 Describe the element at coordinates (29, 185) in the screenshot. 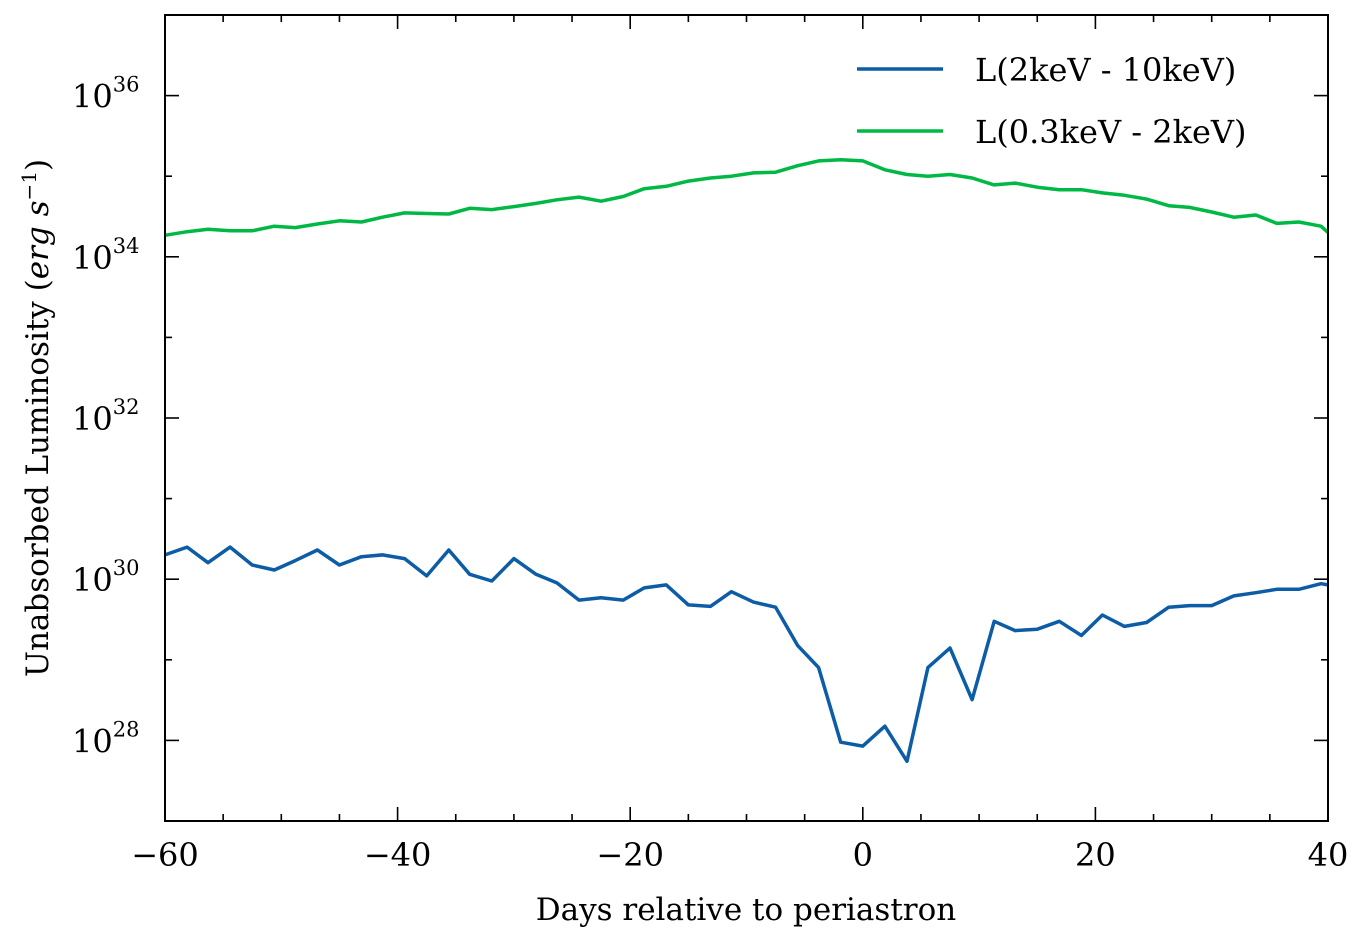

I see `y-axis-label-exp: −1` at that location.